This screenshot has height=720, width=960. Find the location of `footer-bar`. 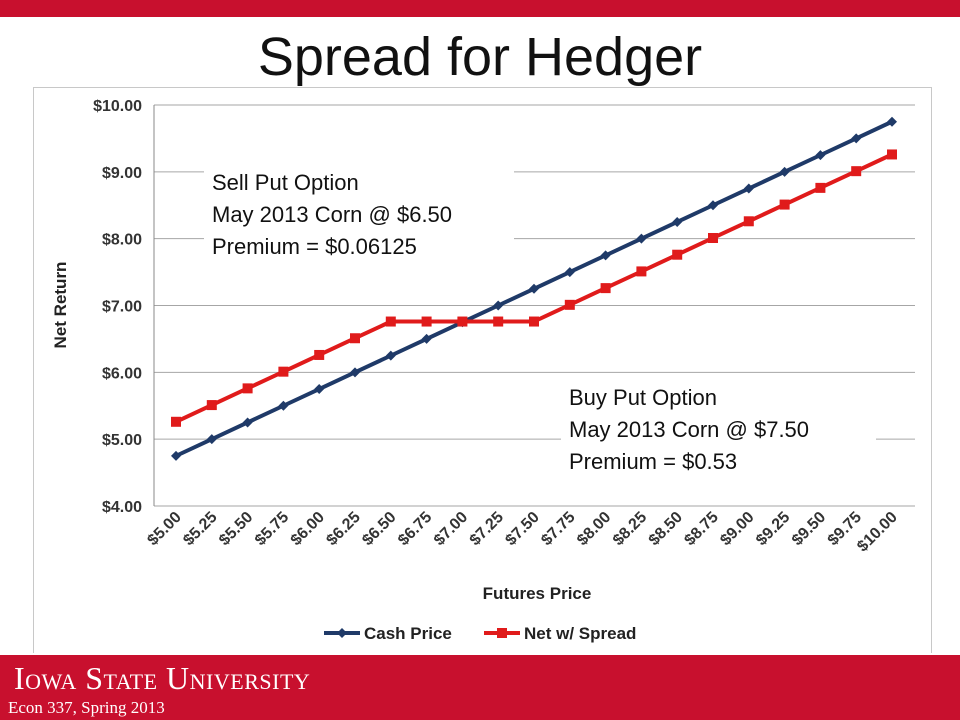

footer-bar is located at coordinates (480, 687).